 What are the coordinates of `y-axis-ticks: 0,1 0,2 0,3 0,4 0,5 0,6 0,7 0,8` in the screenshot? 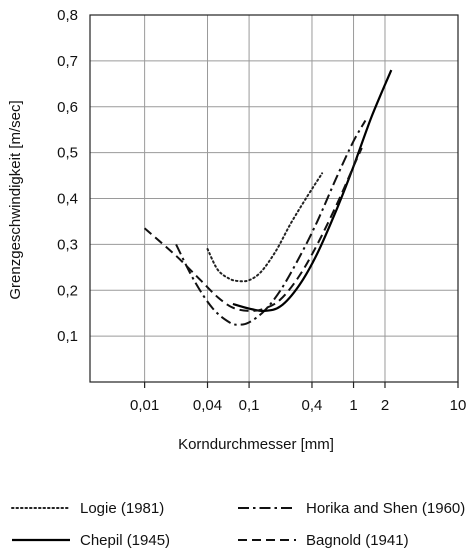 It's located at (67, 176).